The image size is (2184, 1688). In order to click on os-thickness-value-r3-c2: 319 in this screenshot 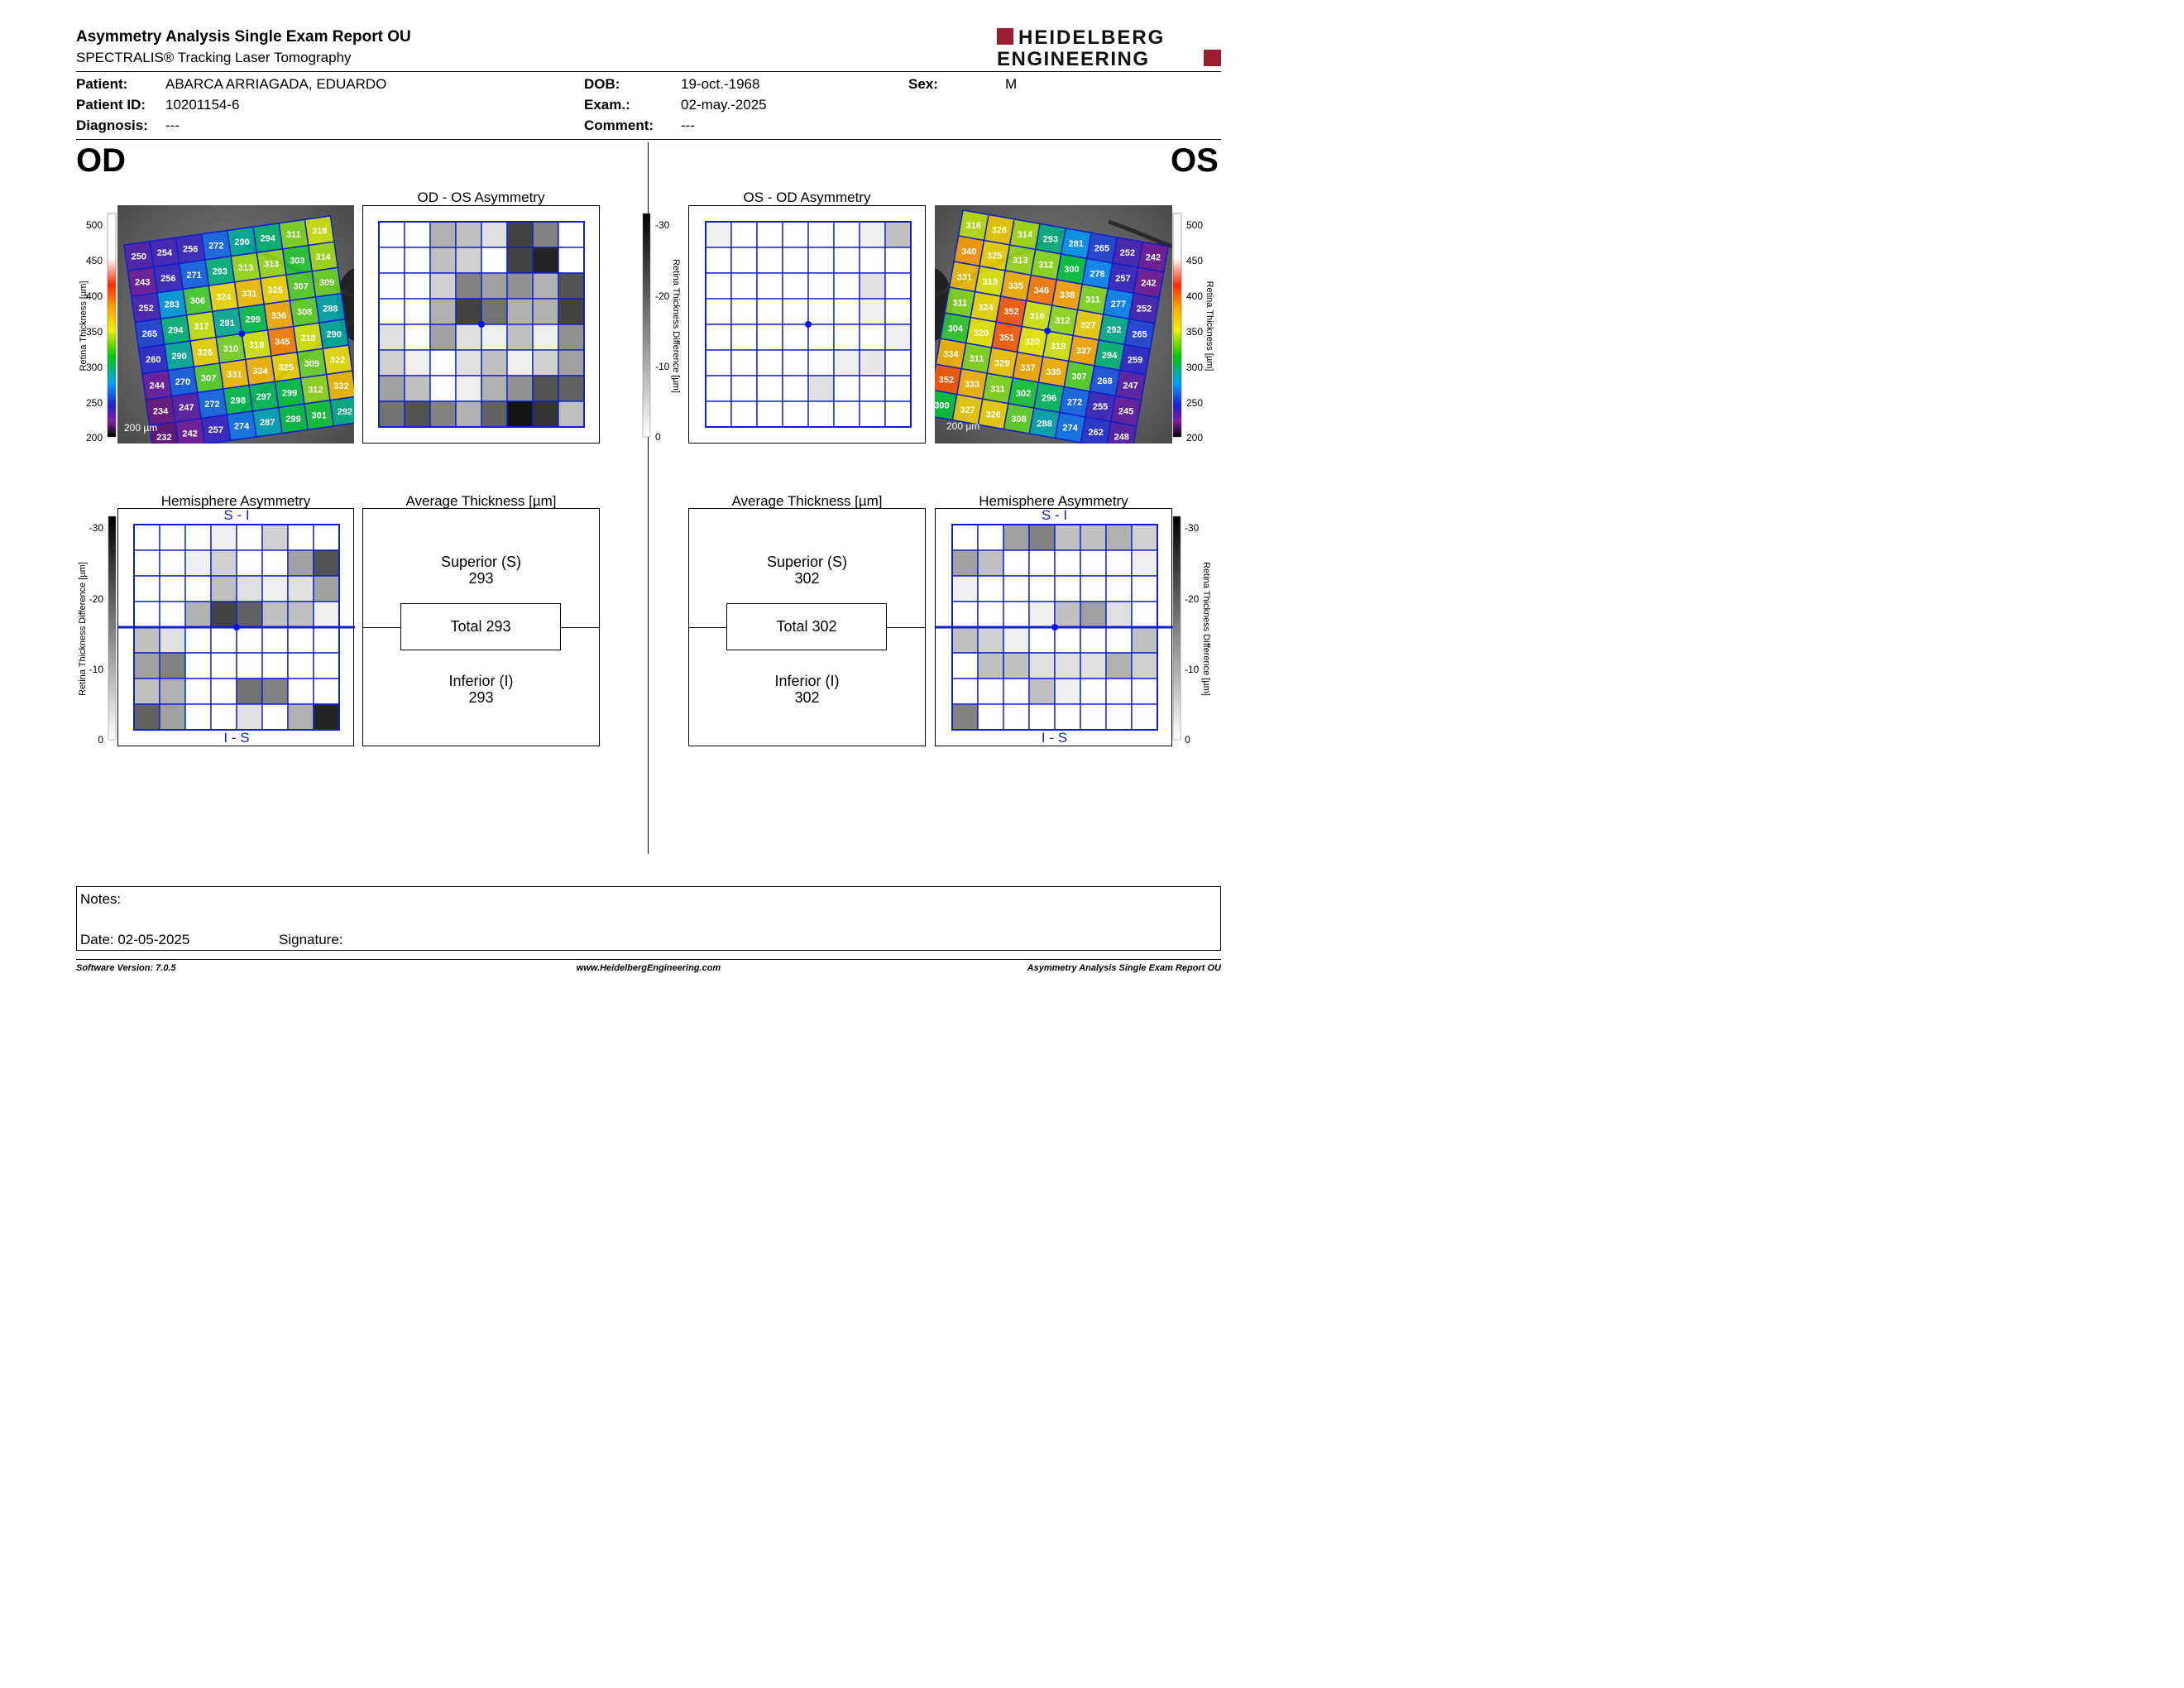, I will do `click(990, 282)`.